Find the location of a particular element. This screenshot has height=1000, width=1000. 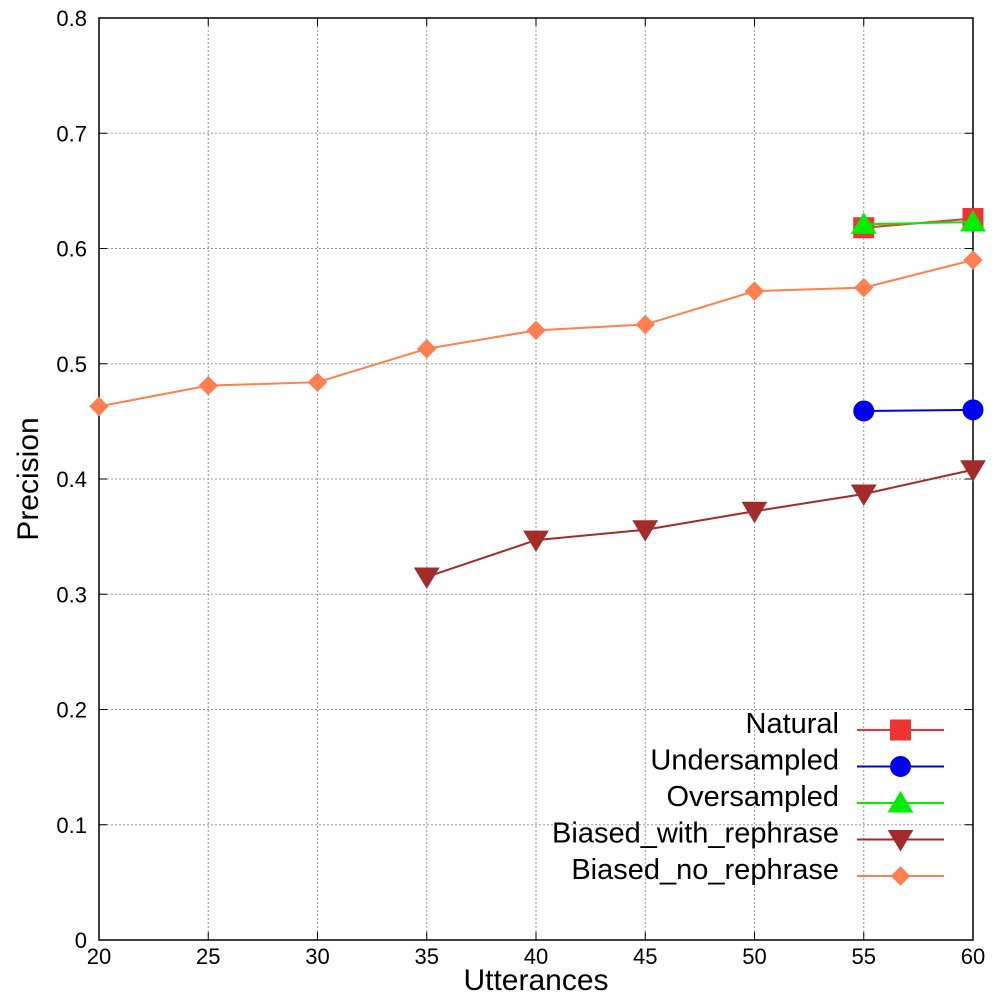

x-tick-label: 25 is located at coordinates (208, 956).